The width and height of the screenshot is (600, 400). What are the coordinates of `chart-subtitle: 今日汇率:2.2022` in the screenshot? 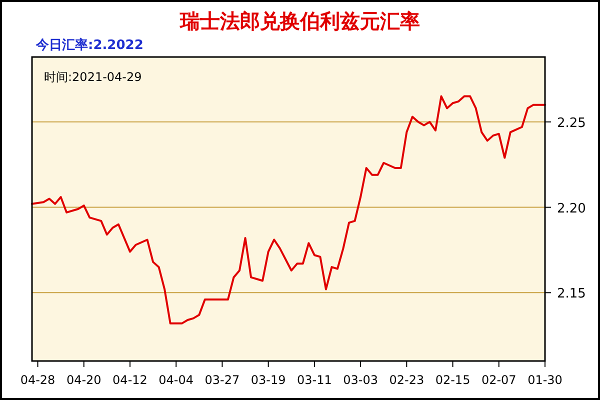 It's located at (89, 45).